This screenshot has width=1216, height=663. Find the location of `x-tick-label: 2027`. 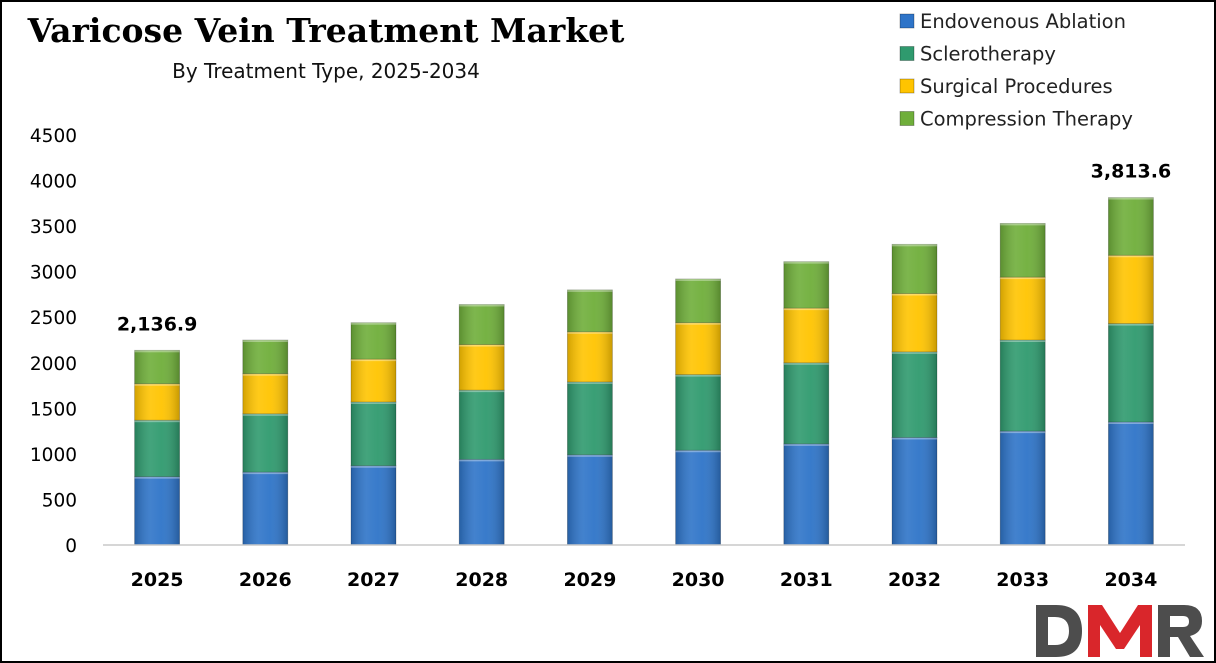

x-tick-label: 2027 is located at coordinates (373, 580).